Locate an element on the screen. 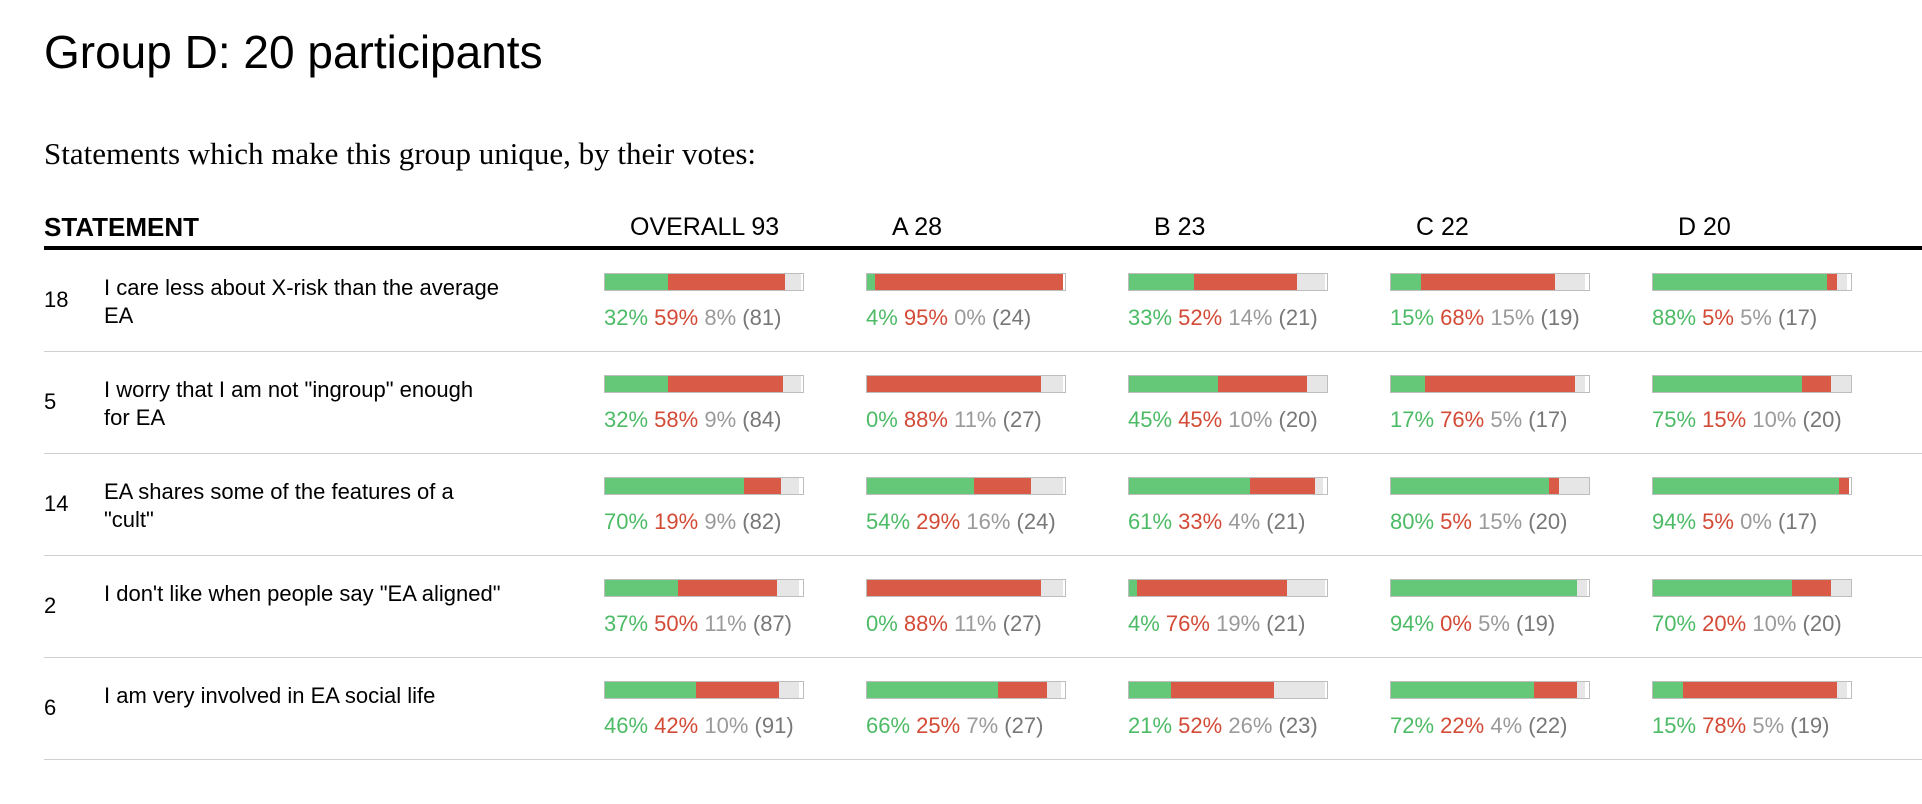  group-header-c: C 22 is located at coordinates (1442, 227).